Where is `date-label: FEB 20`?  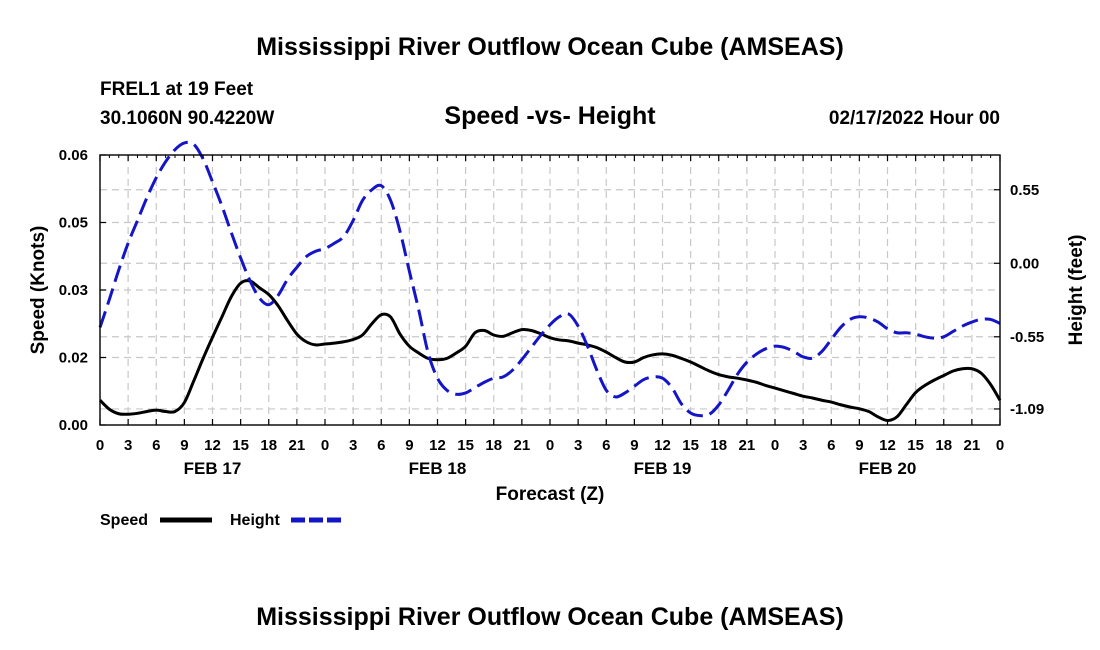 date-label: FEB 20 is located at coordinates (888, 468).